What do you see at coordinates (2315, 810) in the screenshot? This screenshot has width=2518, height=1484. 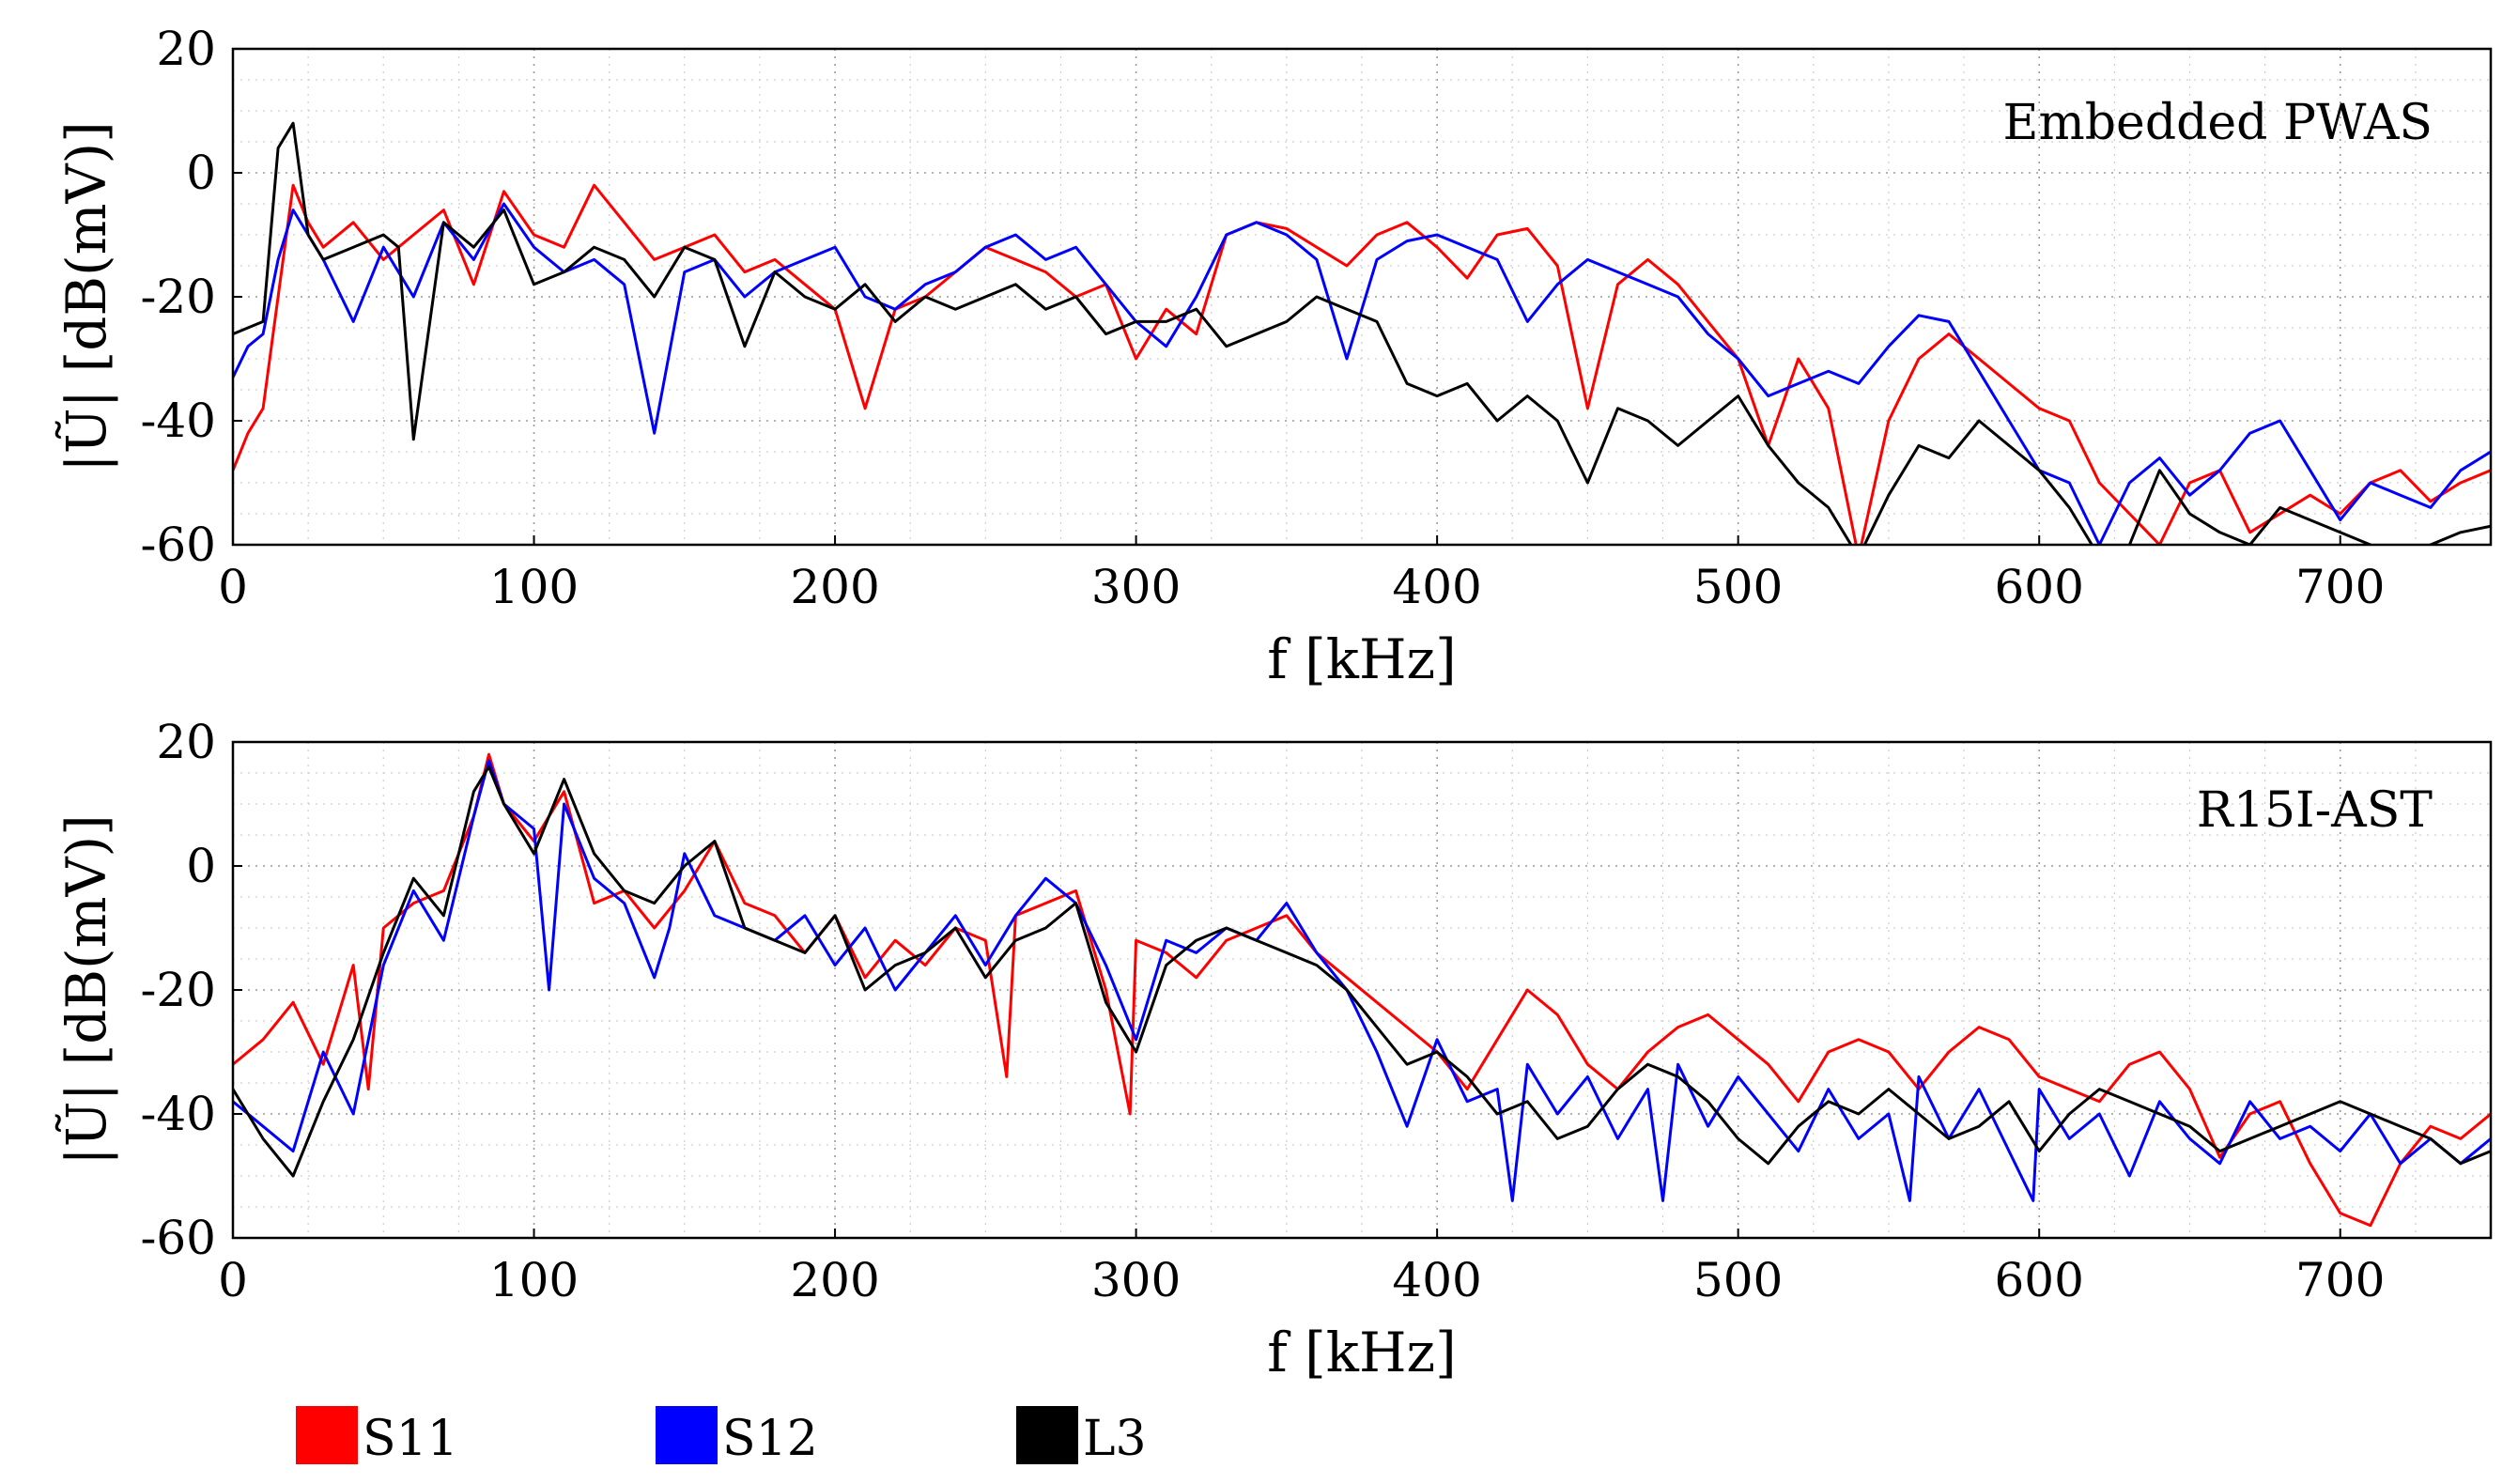 I see `panel-annotation: R15I-AST` at bounding box center [2315, 810].